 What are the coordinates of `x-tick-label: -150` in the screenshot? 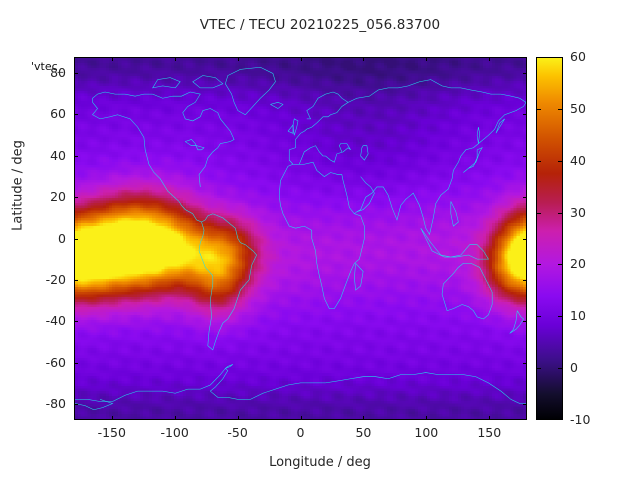 It's located at (111, 432).